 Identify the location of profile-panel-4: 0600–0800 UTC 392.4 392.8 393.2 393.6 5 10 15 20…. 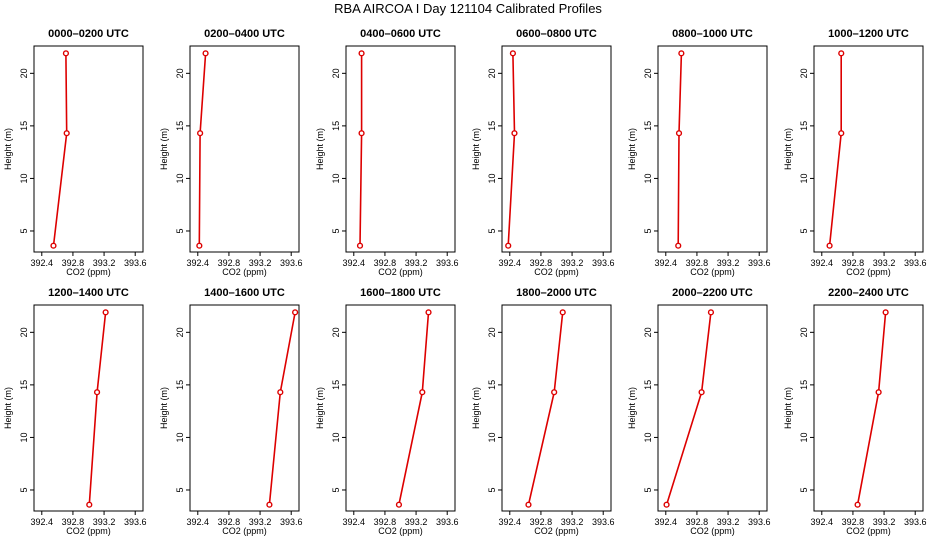
(542, 152).